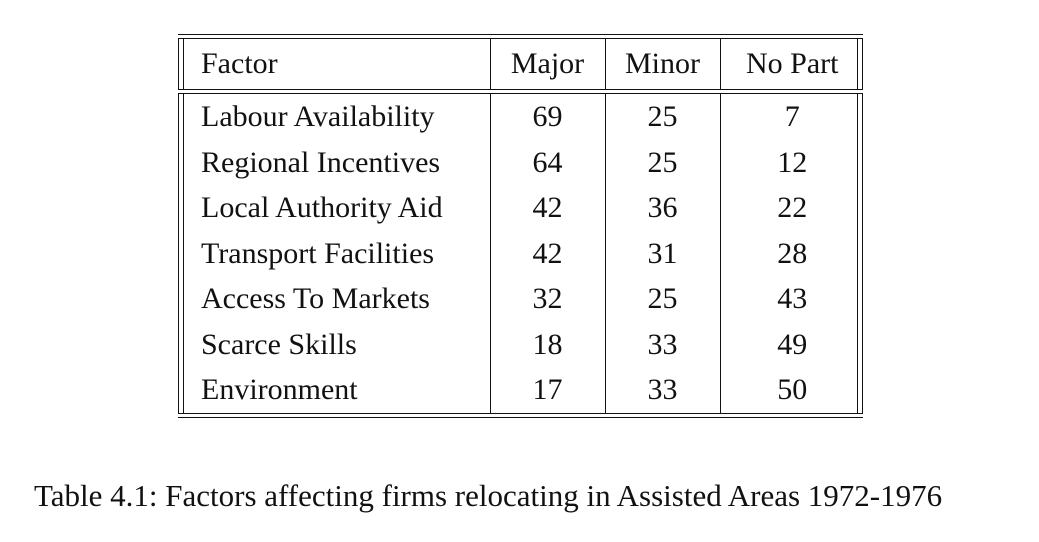 This screenshot has width=1039, height=542. I want to click on table-row: Regional Incentives 64 25 12, so click(521, 162).